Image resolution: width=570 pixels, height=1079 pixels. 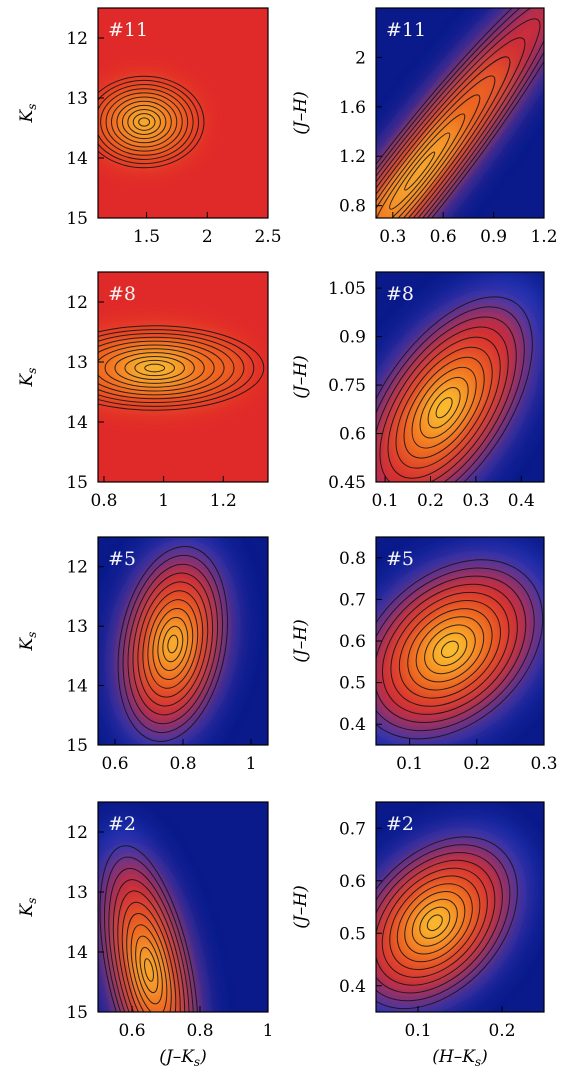 I want to click on x-tick-label: 0.3, so click(x=475, y=501).